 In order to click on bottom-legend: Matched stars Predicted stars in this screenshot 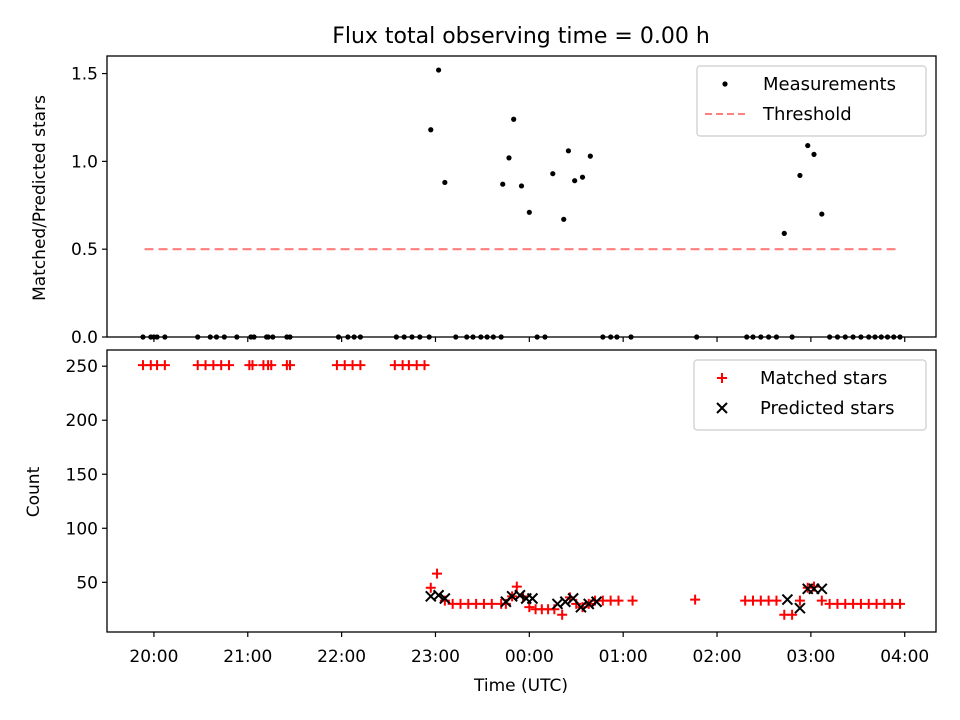, I will do `click(810, 395)`.